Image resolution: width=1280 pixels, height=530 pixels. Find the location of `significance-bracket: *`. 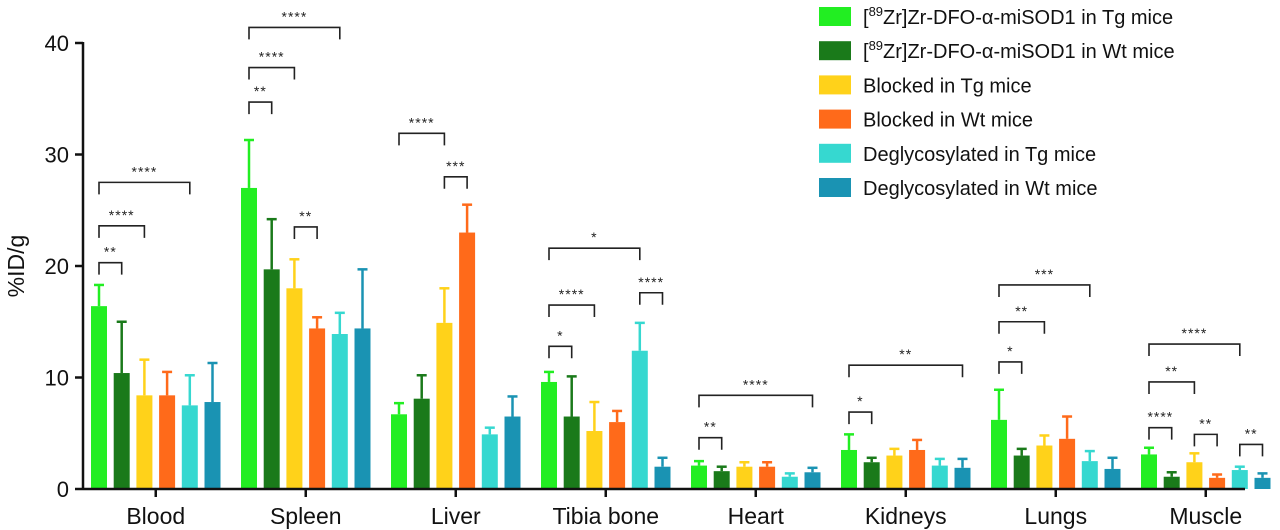

significance-bracket: * is located at coordinates (1010, 358).